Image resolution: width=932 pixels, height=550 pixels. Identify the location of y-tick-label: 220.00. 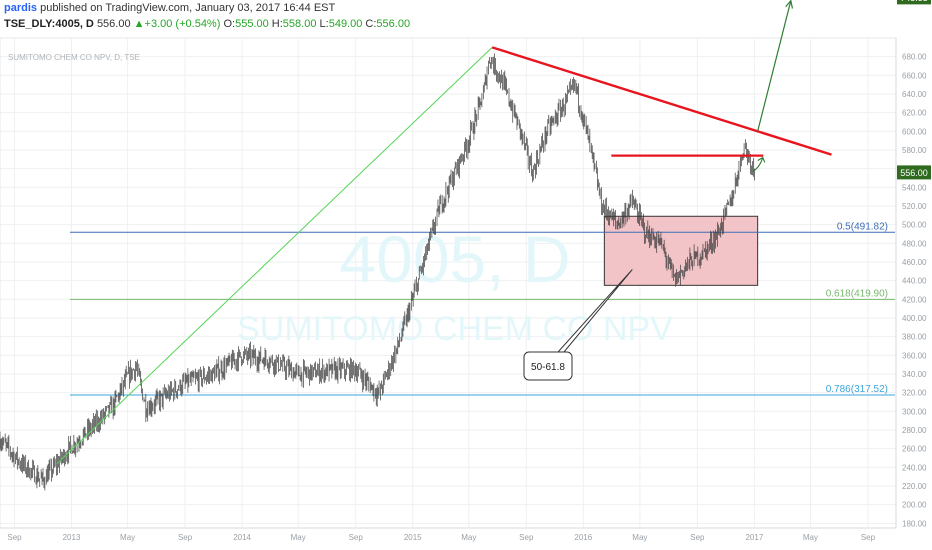
(914, 486).